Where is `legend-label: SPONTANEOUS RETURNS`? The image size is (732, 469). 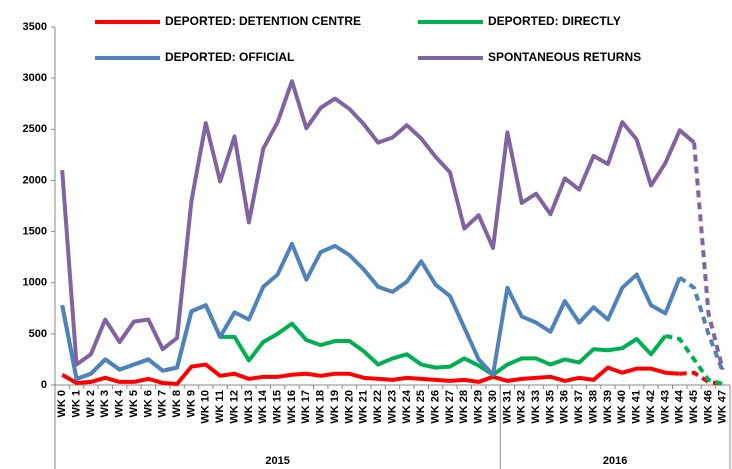 legend-label: SPONTANEOUS RETURNS is located at coordinates (564, 57).